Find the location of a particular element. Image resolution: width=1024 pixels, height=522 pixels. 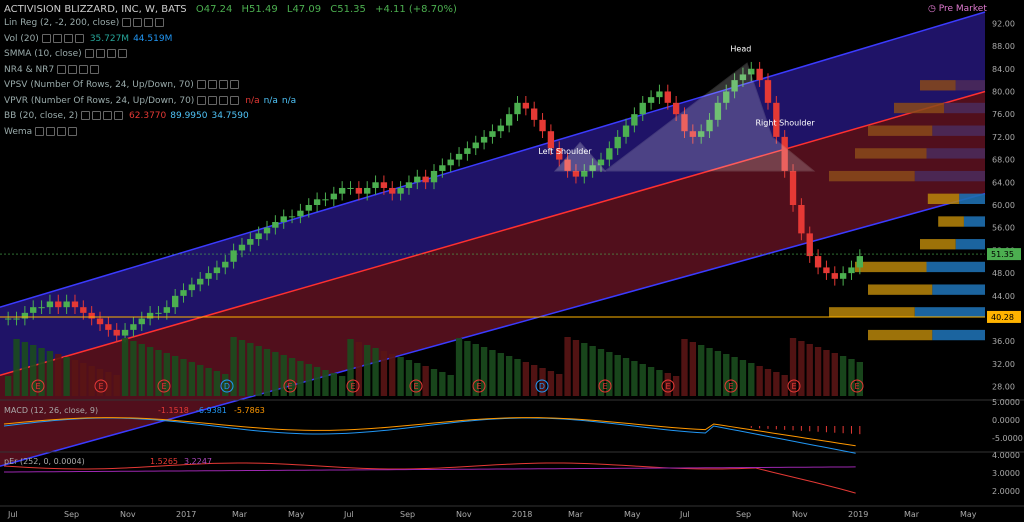

indicator-label: VPVR (Number Of Rows, 24, Up/Down, 70) is located at coordinates (99, 100).